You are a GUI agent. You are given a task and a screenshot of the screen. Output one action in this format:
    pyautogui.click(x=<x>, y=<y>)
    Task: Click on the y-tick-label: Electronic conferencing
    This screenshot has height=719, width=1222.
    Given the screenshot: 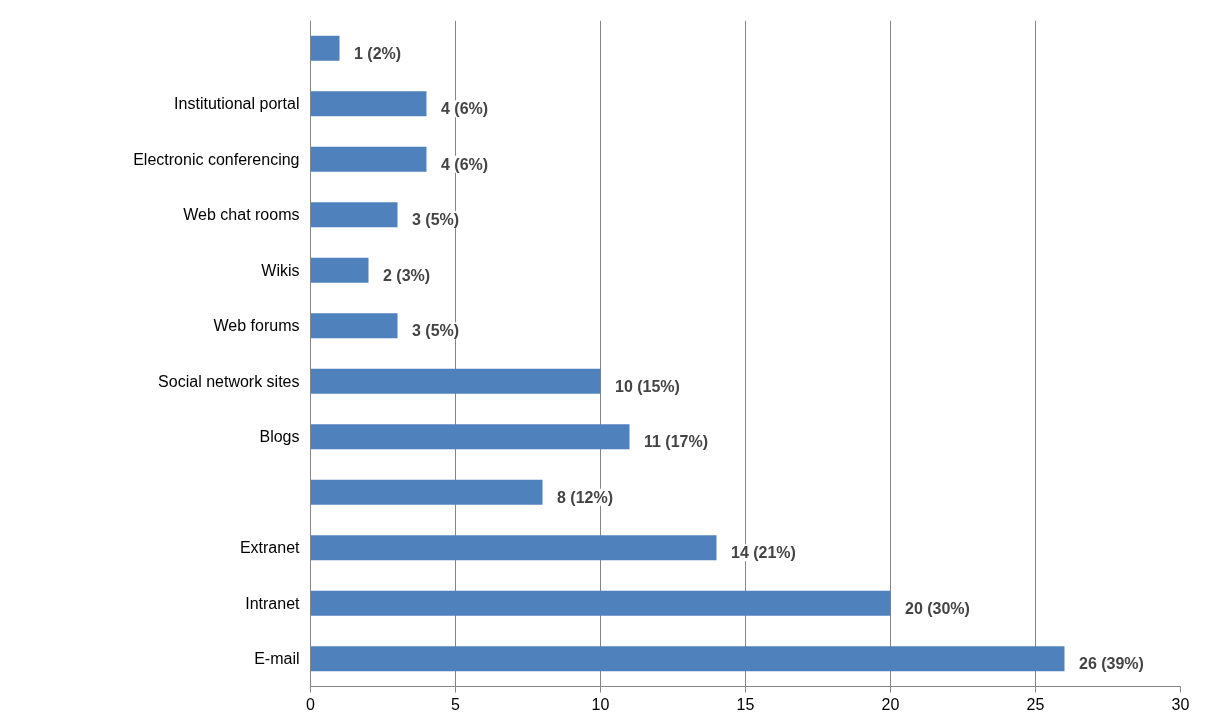 What is the action you would take?
    pyautogui.click(x=216, y=159)
    